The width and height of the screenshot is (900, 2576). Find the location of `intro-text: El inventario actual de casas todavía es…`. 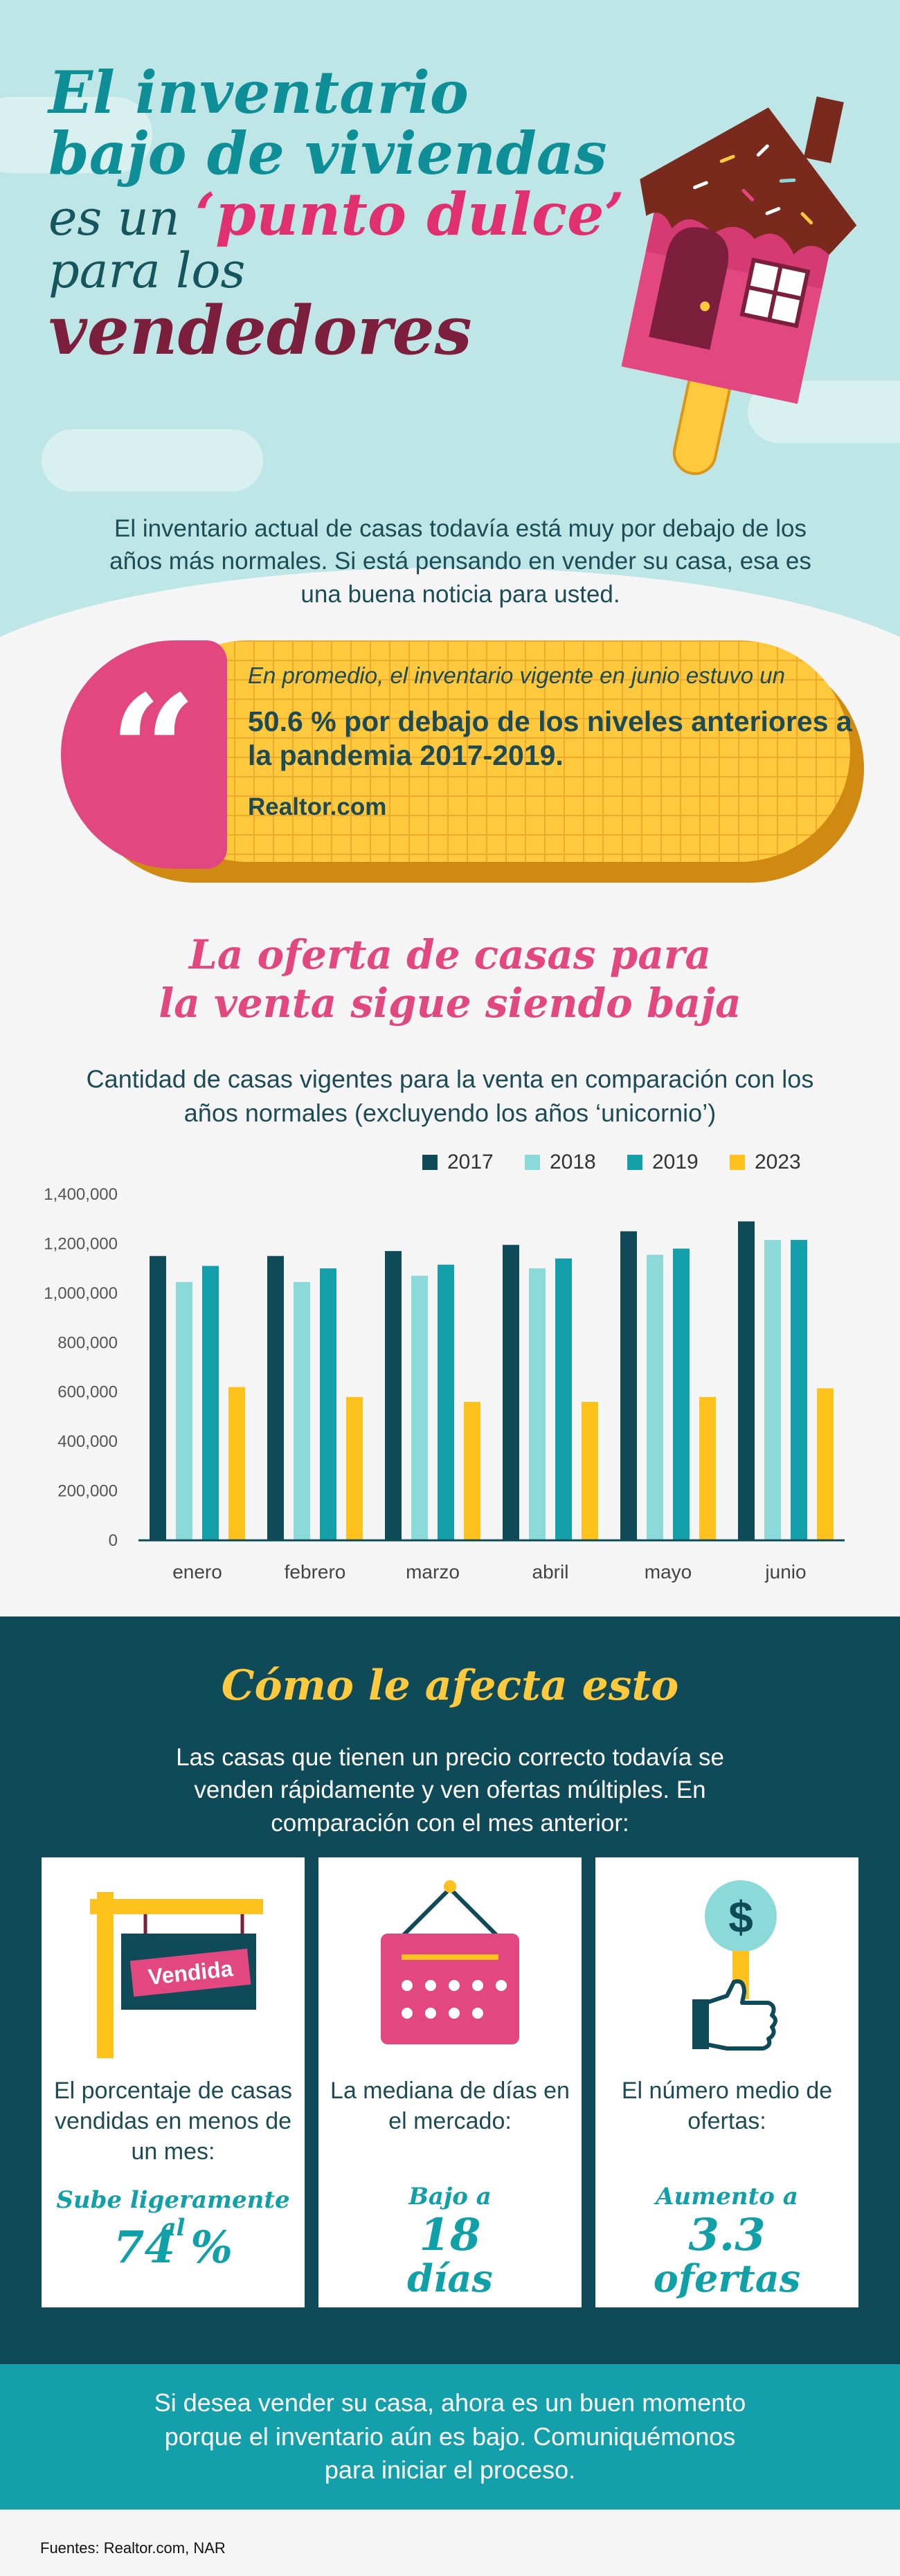

intro-text: El inventario actual de casas todavía es… is located at coordinates (460, 561).